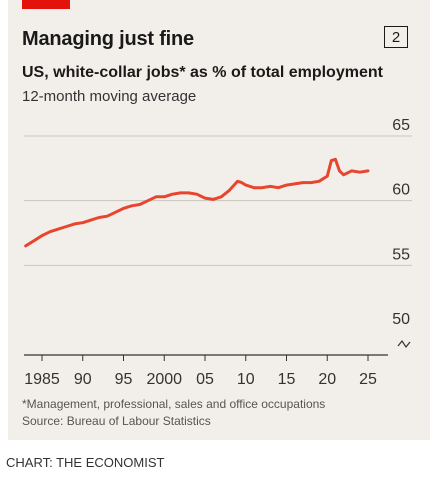 This screenshot has height=477, width=436. I want to click on y-tick-label: 55, so click(401, 254).